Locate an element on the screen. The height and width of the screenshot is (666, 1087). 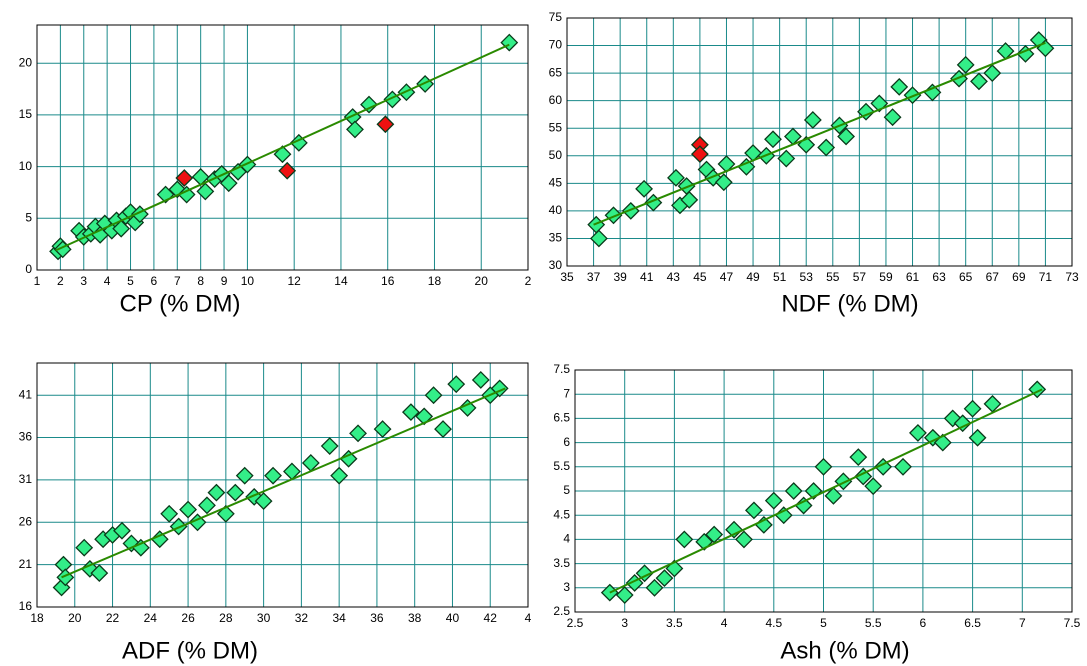
x-tick-label: 26 is located at coordinates (188, 618).